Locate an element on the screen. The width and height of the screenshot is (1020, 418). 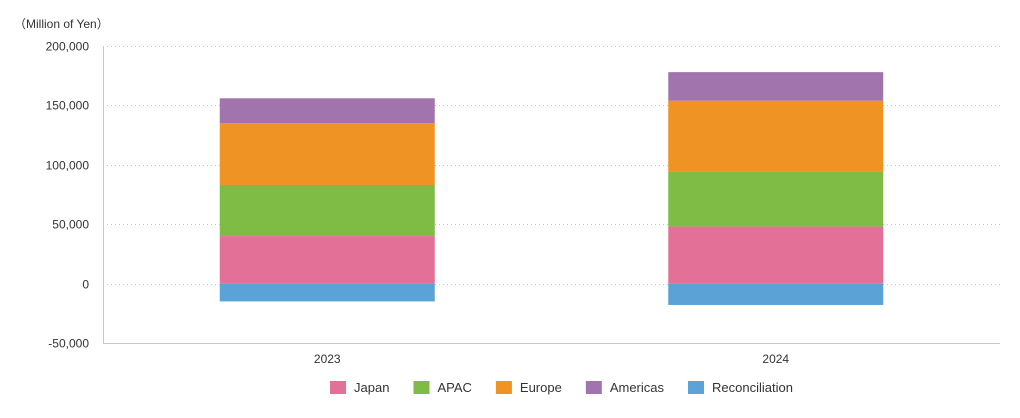
legend-label-americas: Americas is located at coordinates (637, 387).